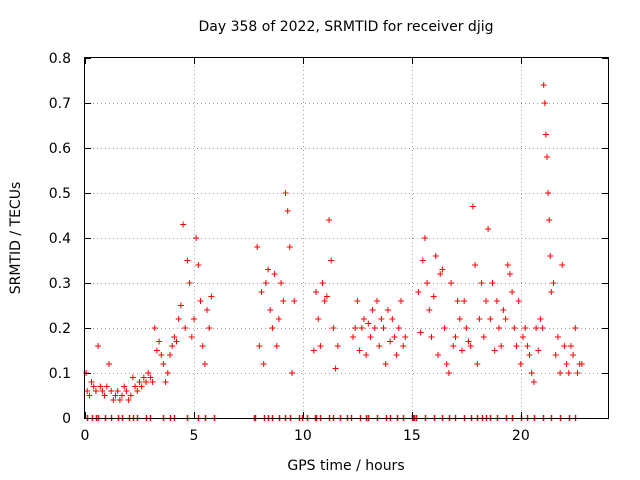 The height and width of the screenshot is (480, 640). What do you see at coordinates (60, 104) in the screenshot?
I see `y-tick-label: 0.7` at bounding box center [60, 104].